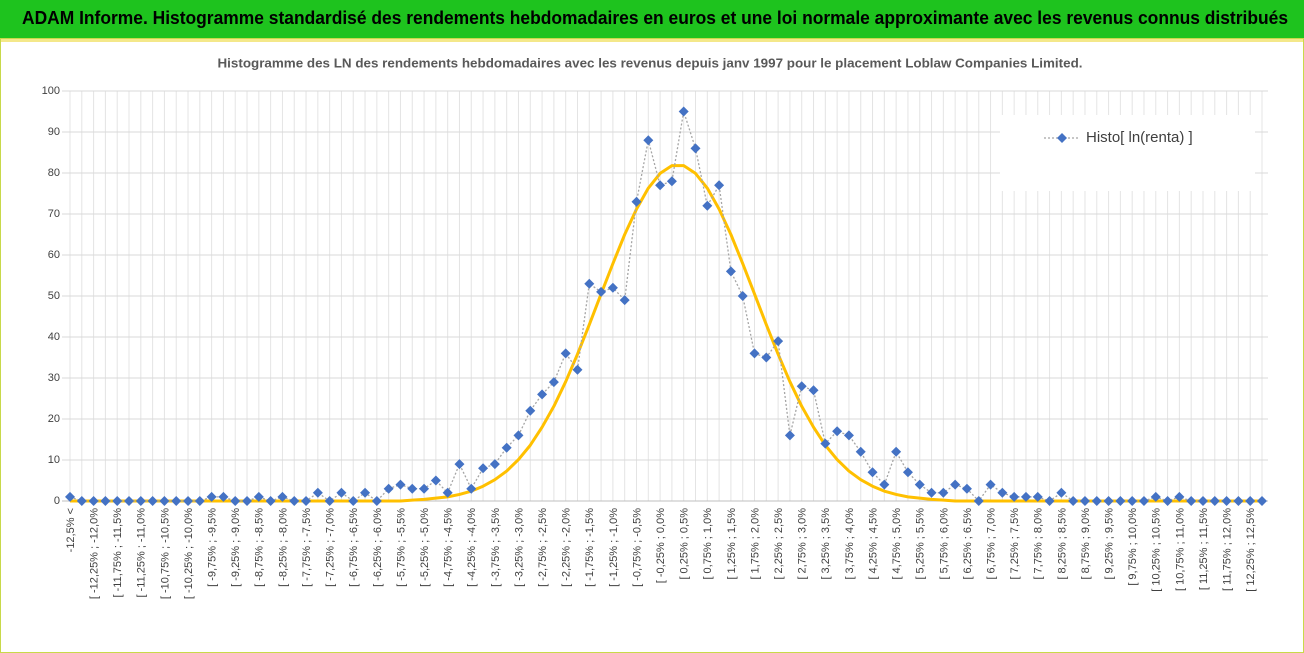 The height and width of the screenshot is (653, 1304). Describe the element at coordinates (213, 547) in the screenshot. I see `x-tick-label: [ -9,75% ; -9,5%` at that location.